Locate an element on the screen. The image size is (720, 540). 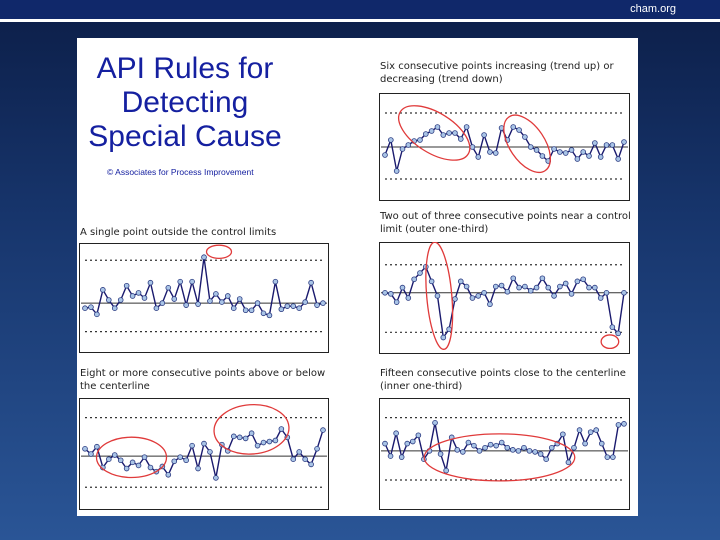
slide-title: API Rules for Detecting Special Cause is located at coordinates (185, 103).